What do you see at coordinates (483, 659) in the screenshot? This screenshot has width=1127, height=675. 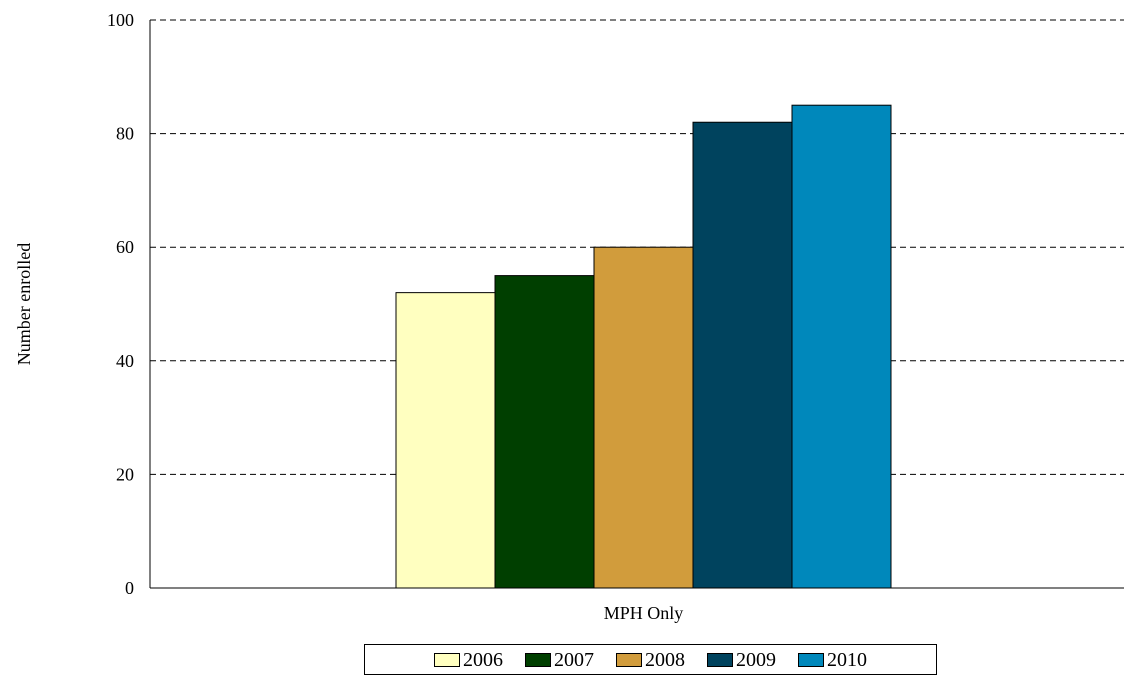 I see `legend-label: 2006` at bounding box center [483, 659].